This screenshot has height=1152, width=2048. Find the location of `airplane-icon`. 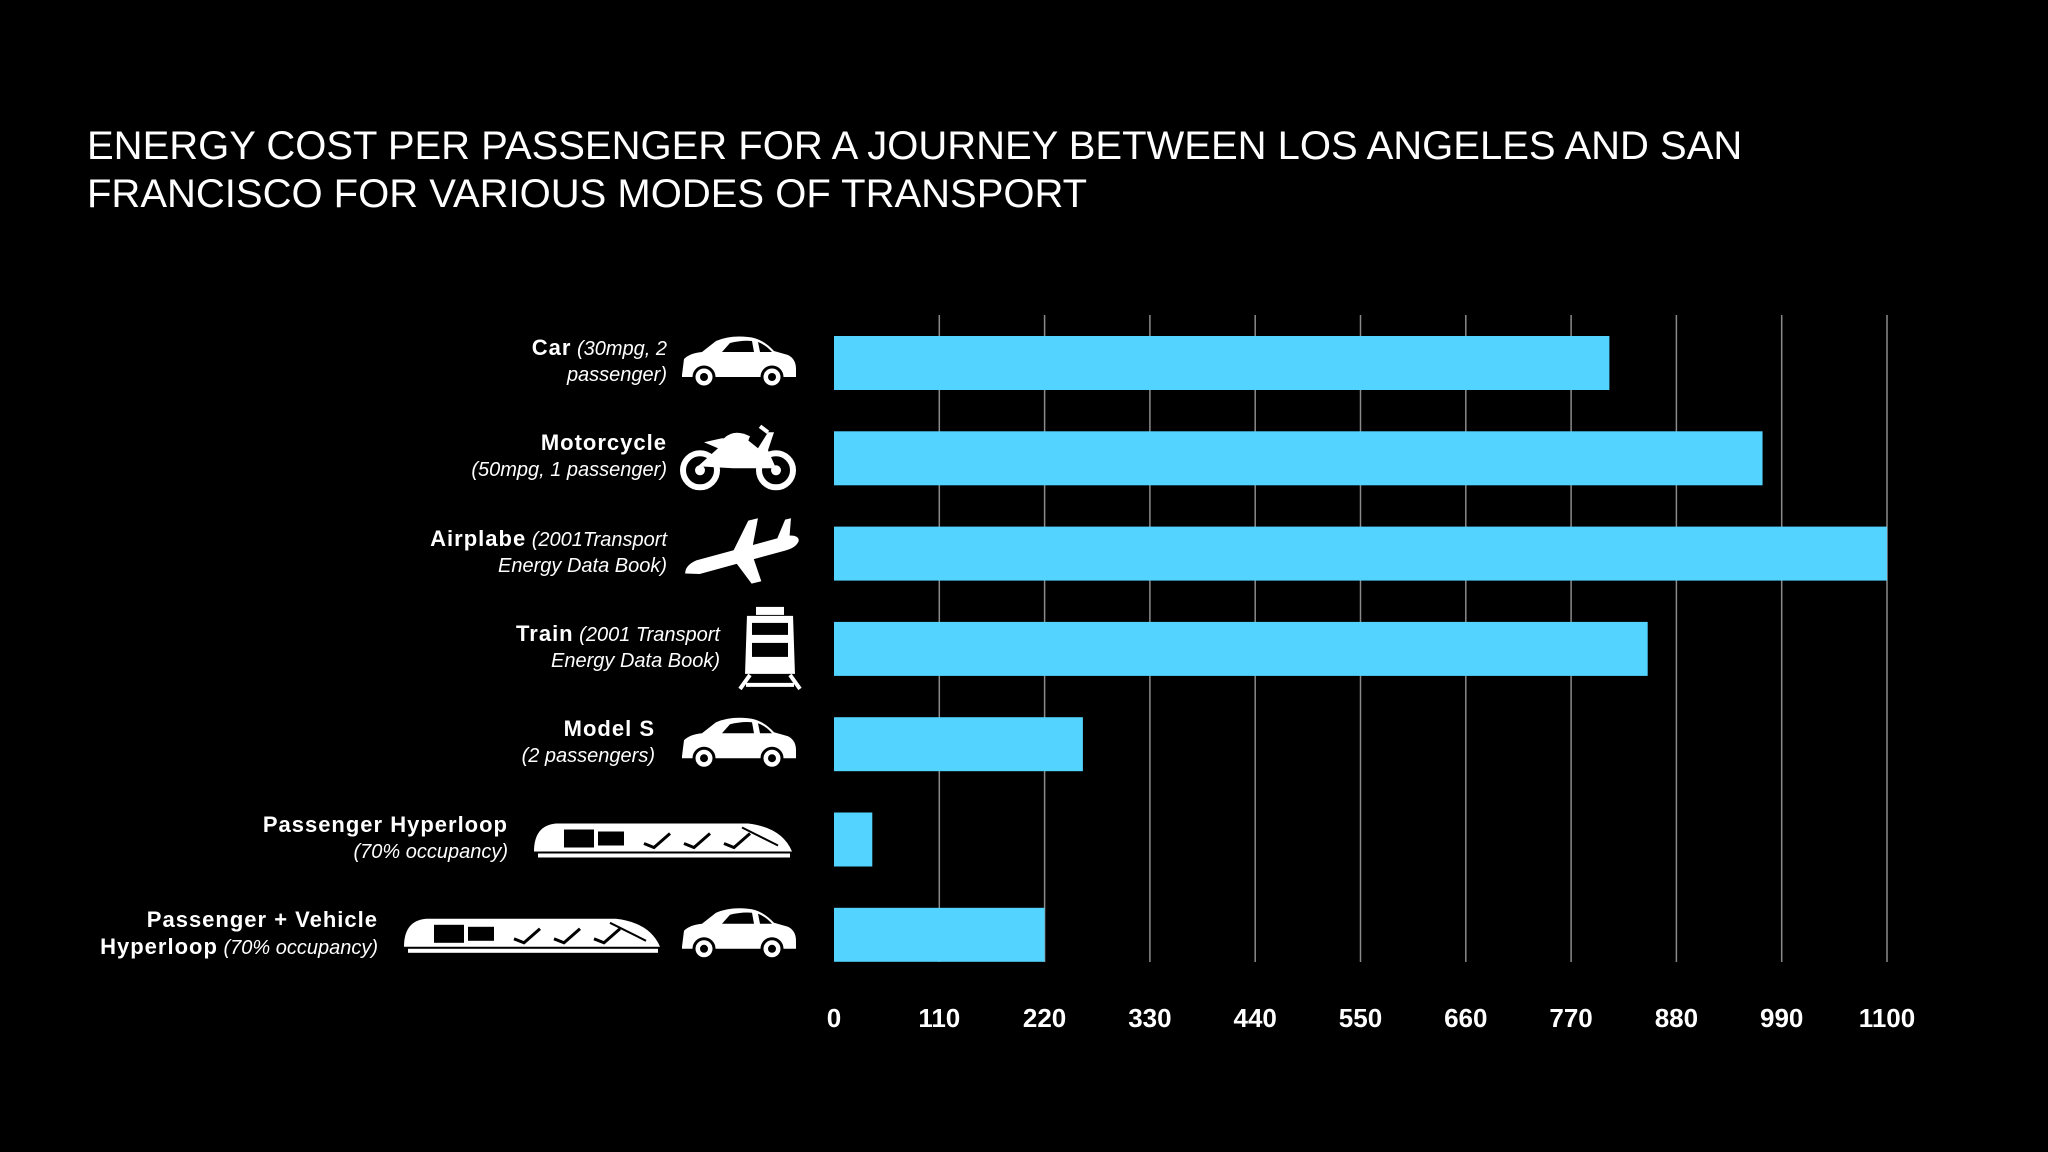

airplane-icon is located at coordinates (742, 551).